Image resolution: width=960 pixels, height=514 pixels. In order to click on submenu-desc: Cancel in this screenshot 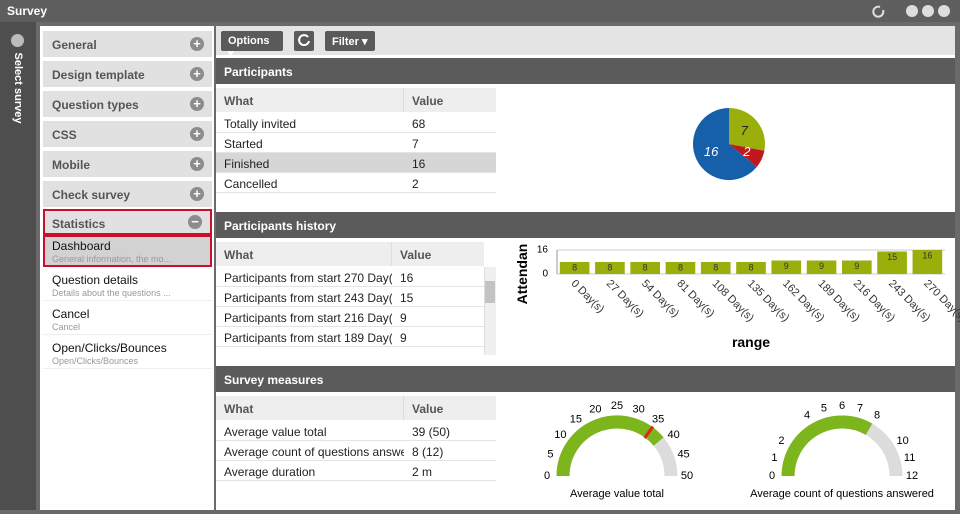, I will do `click(66, 327)`.